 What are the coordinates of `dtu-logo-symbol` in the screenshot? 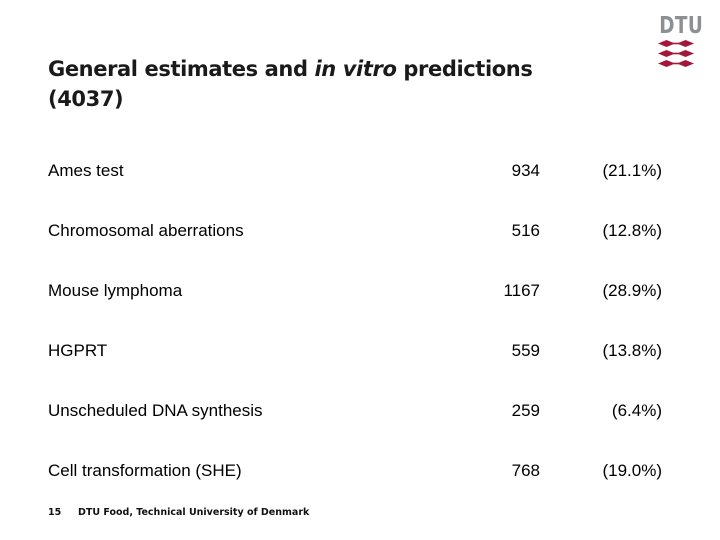 It's located at (676, 53).